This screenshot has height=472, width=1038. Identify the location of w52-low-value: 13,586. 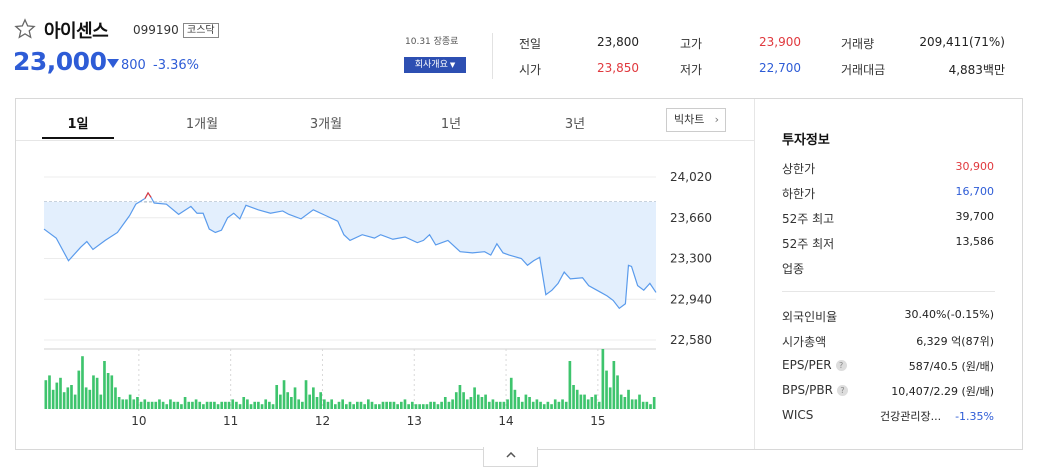
(975, 241).